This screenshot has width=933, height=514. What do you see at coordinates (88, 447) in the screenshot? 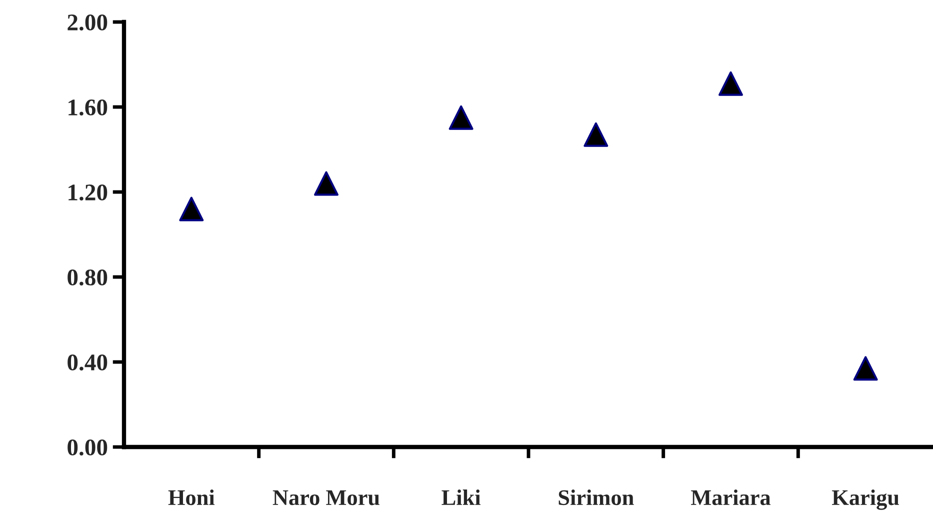
I see `y-tick-label: 0.00` at bounding box center [88, 447].